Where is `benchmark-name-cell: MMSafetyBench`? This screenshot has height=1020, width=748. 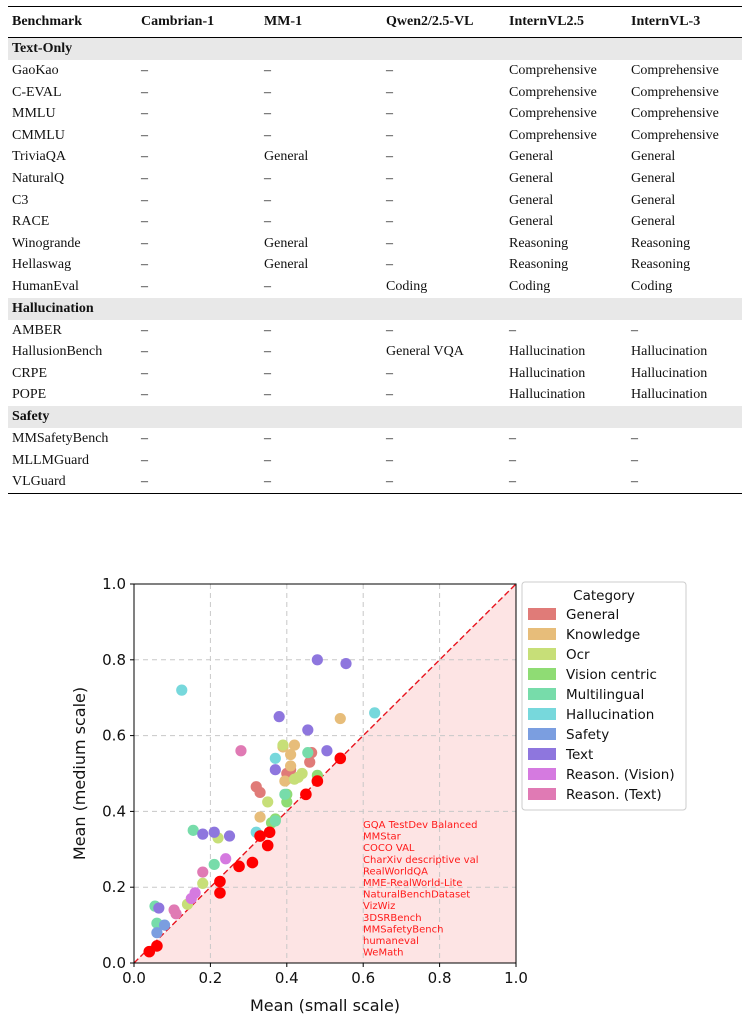
benchmark-name-cell: MMSafetyBench is located at coordinates (60, 438).